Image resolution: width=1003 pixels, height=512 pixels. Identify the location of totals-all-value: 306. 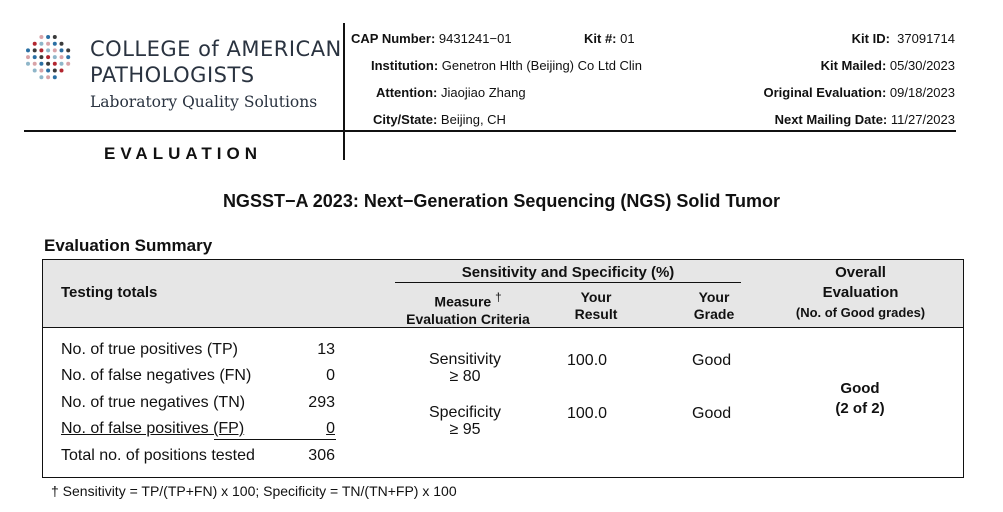
(321, 455).